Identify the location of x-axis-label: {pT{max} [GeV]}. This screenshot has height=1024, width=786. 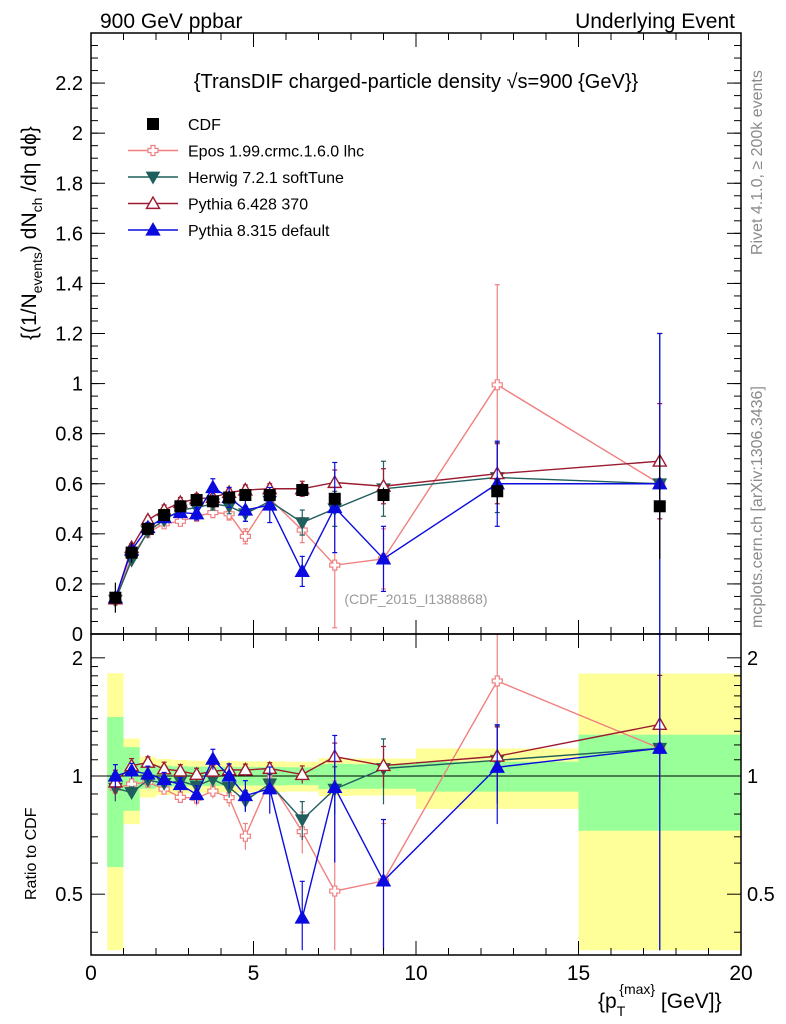
(660, 1000).